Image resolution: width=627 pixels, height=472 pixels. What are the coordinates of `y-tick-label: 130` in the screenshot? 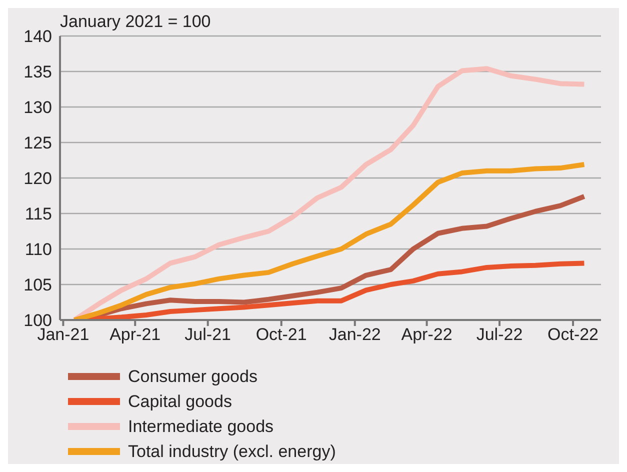 It's located at (38, 108).